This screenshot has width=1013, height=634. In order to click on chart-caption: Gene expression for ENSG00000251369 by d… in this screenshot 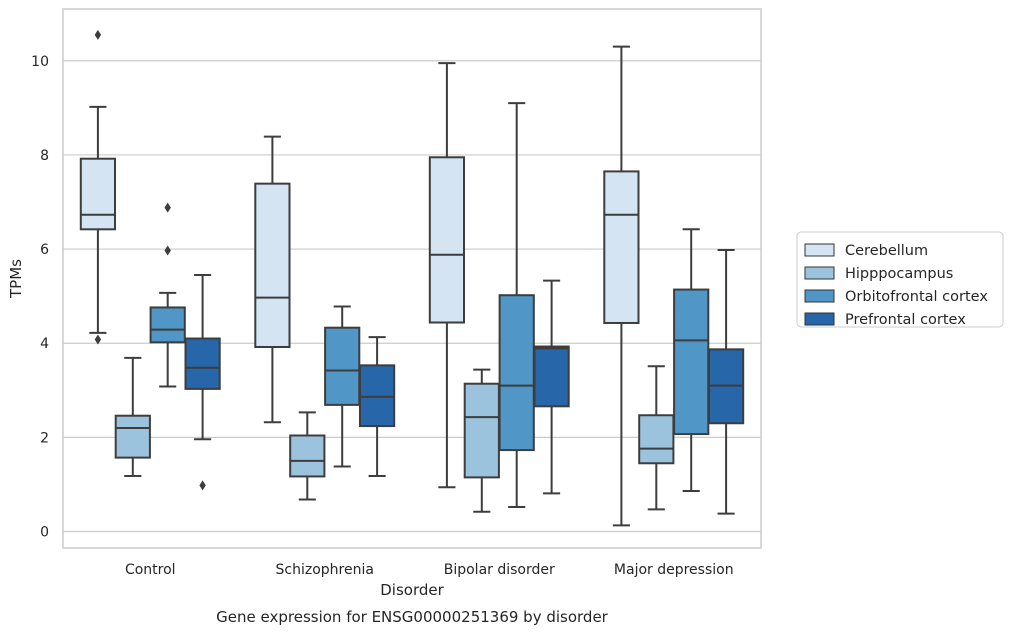, I will do `click(412, 617)`.